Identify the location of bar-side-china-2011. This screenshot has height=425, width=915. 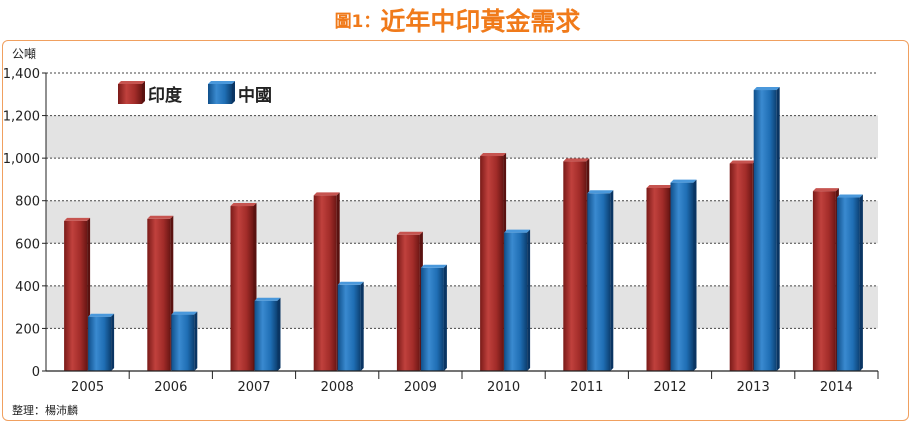
(612, 280).